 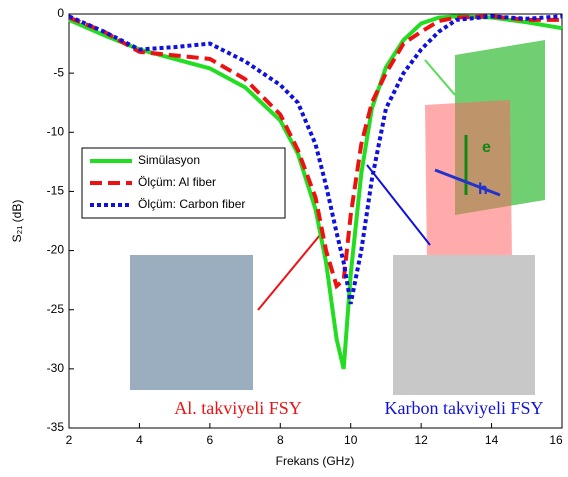 What do you see at coordinates (289, 272) in the screenshot?
I see `red-arrow` at bounding box center [289, 272].